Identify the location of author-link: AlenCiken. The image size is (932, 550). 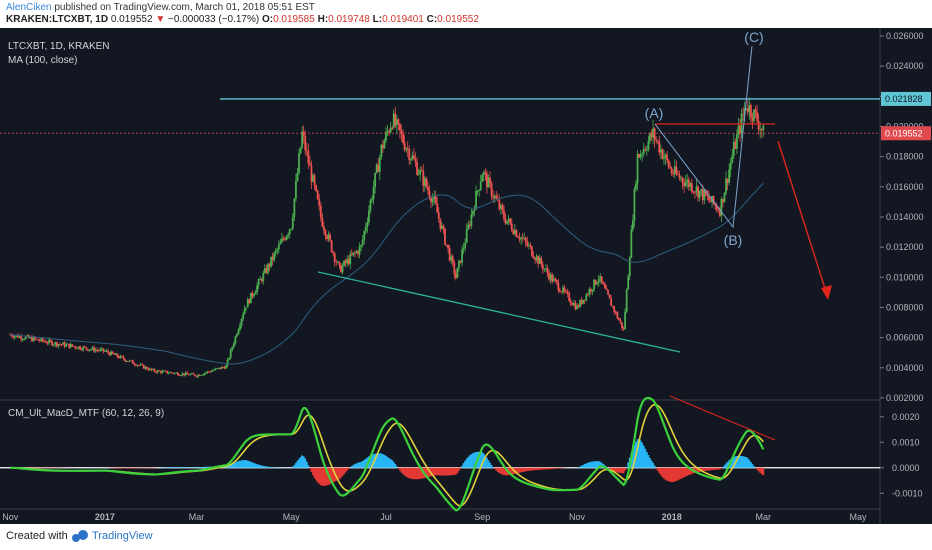
(29, 7).